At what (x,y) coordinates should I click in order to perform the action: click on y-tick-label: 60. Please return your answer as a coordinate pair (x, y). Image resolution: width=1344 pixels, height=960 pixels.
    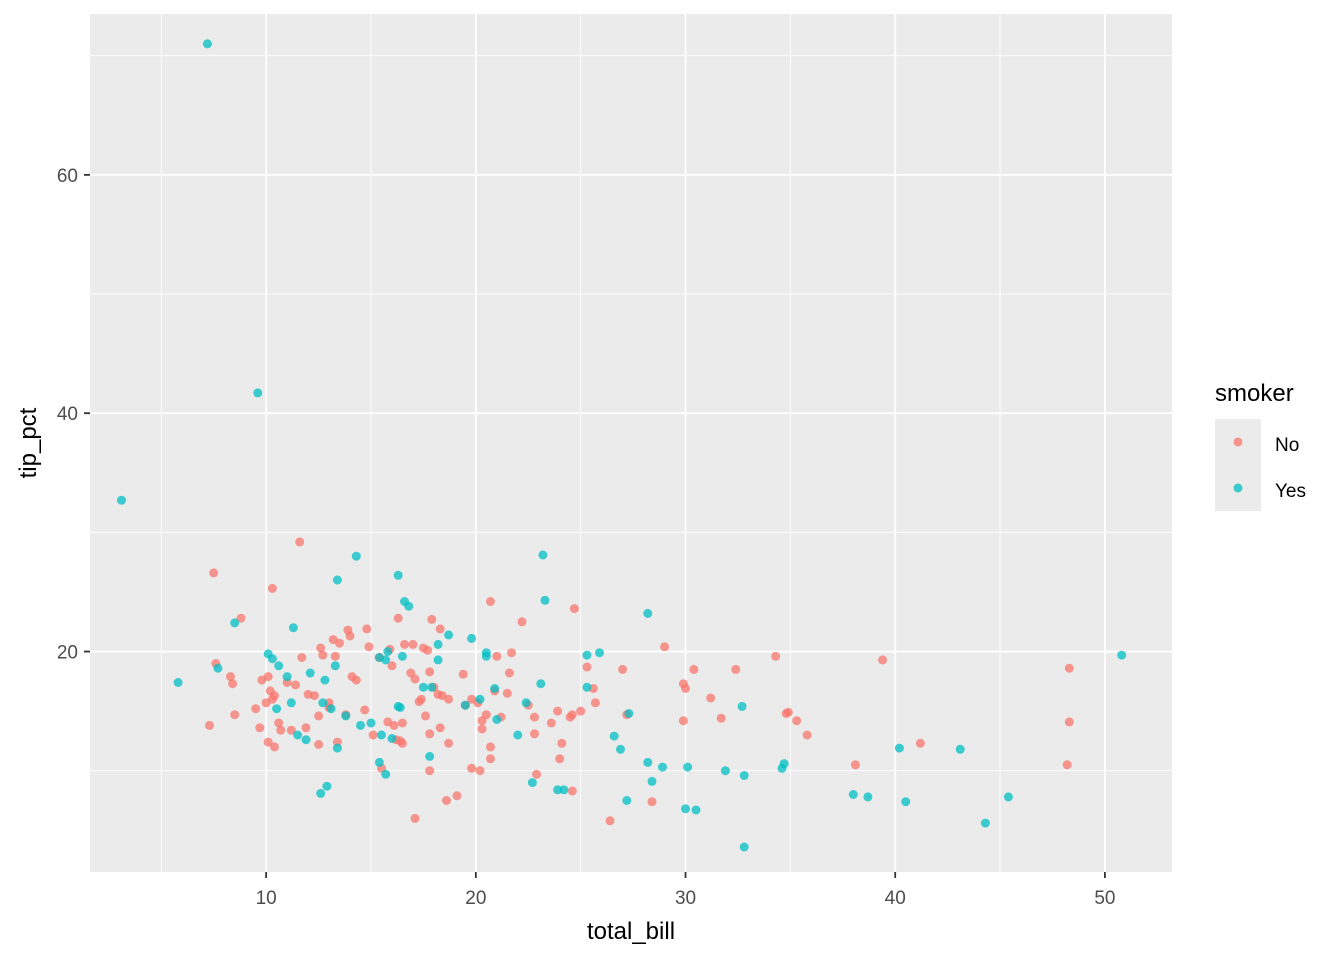
    Looking at the image, I should click on (67, 176).